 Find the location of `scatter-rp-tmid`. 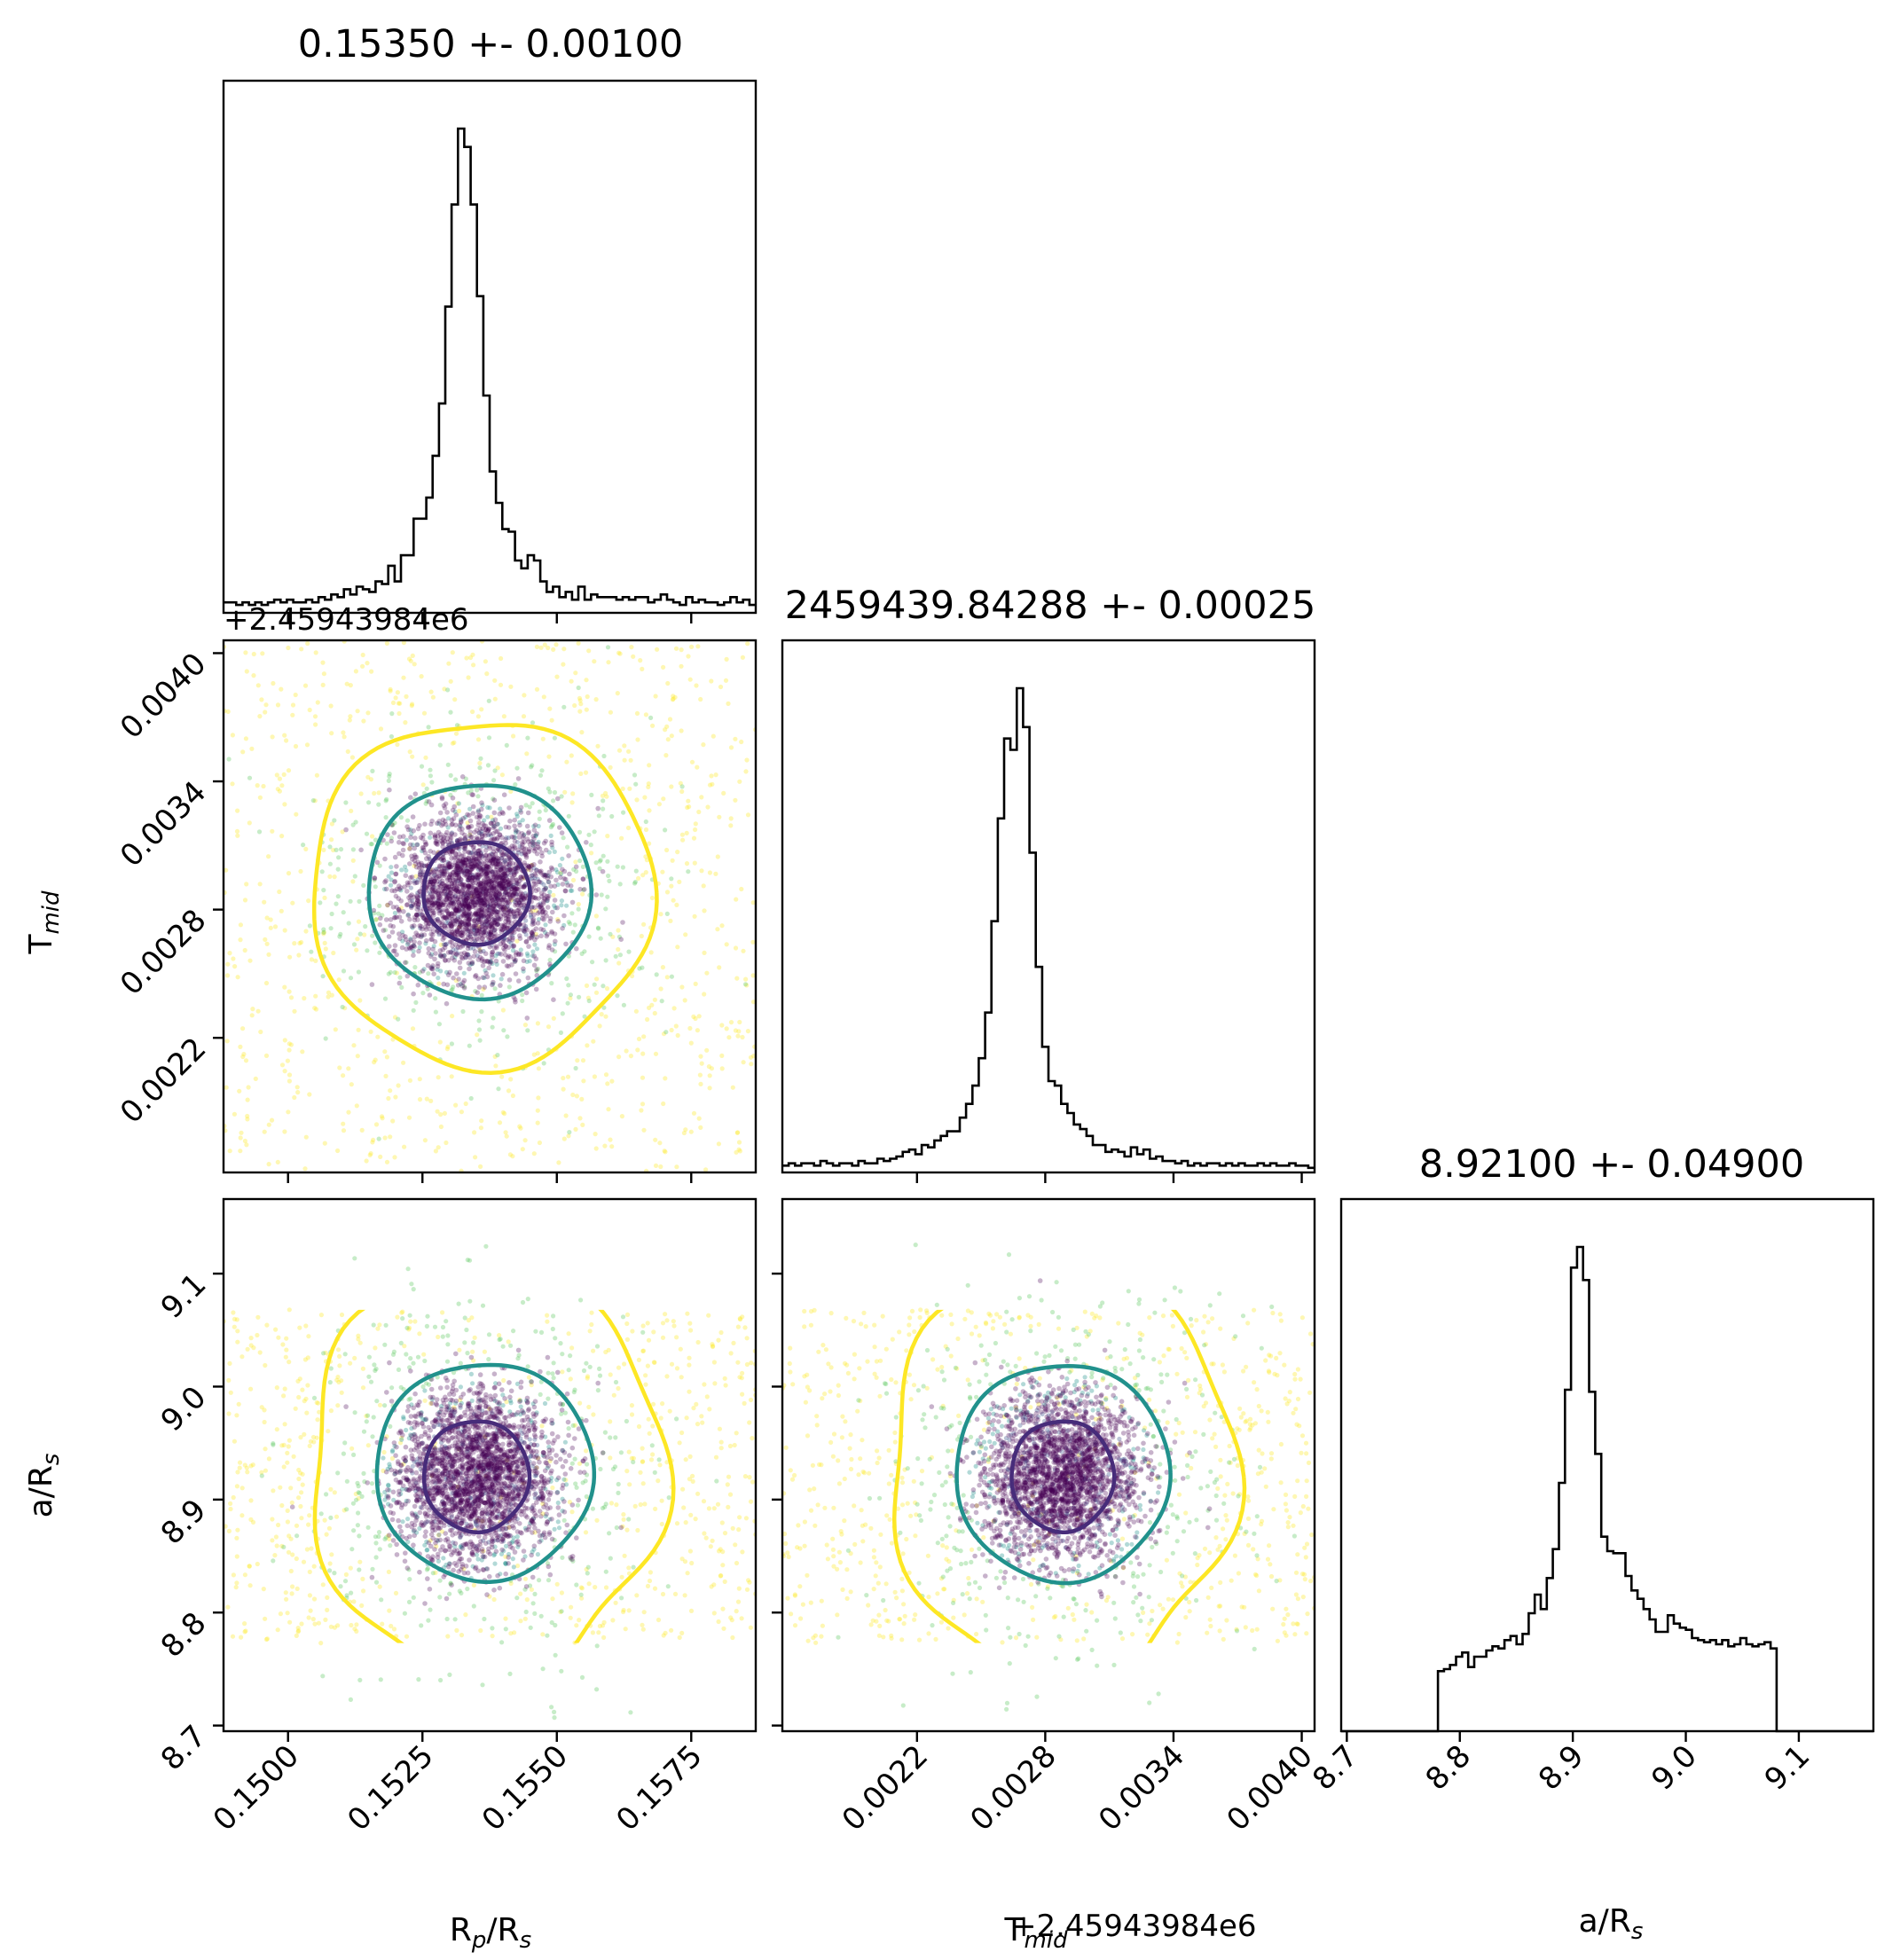

scatter-rp-tmid is located at coordinates (490, 906).